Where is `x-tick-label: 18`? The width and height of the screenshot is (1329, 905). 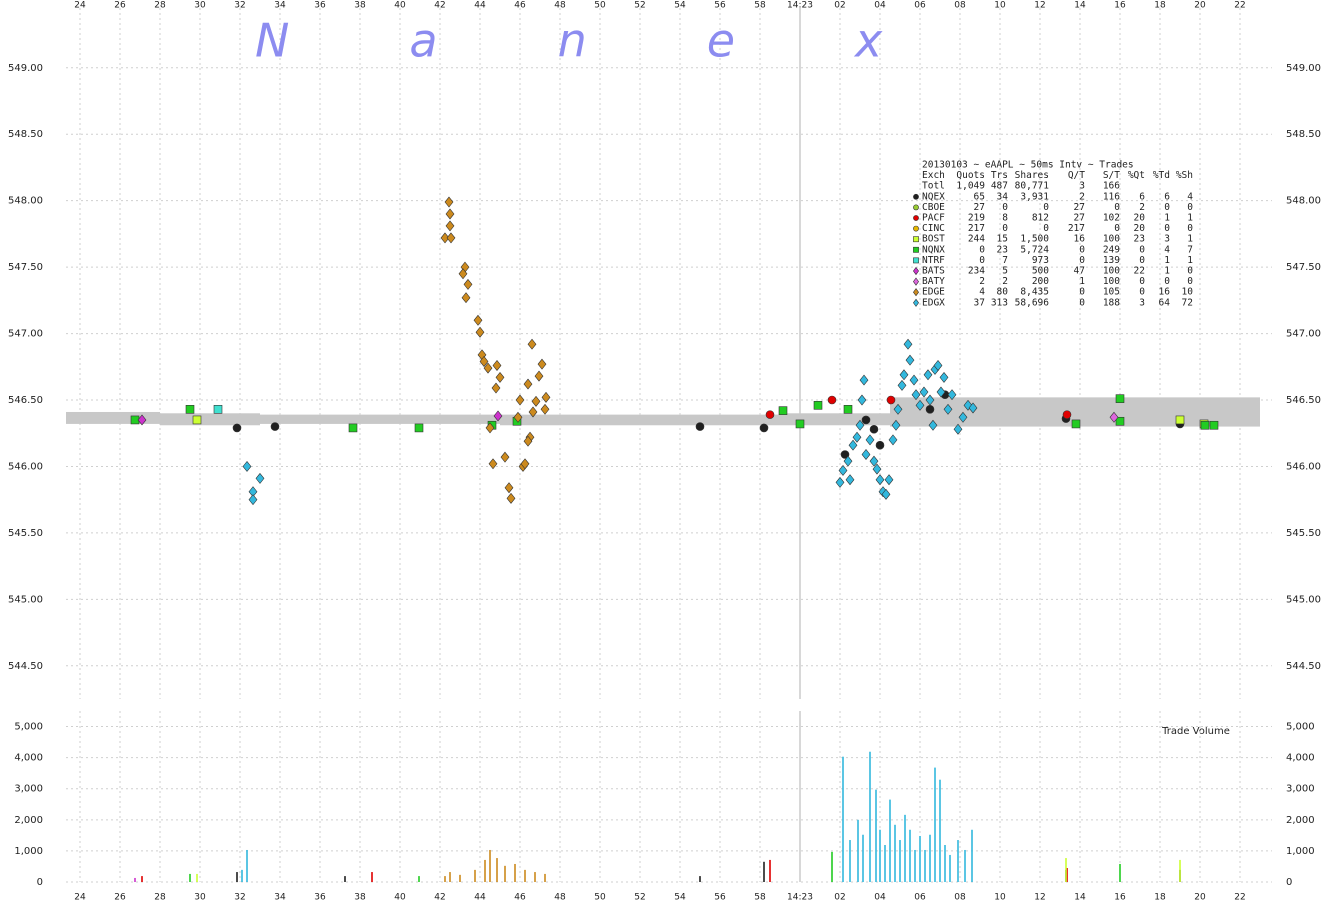 x-tick-label: 18 is located at coordinates (1160, 898).